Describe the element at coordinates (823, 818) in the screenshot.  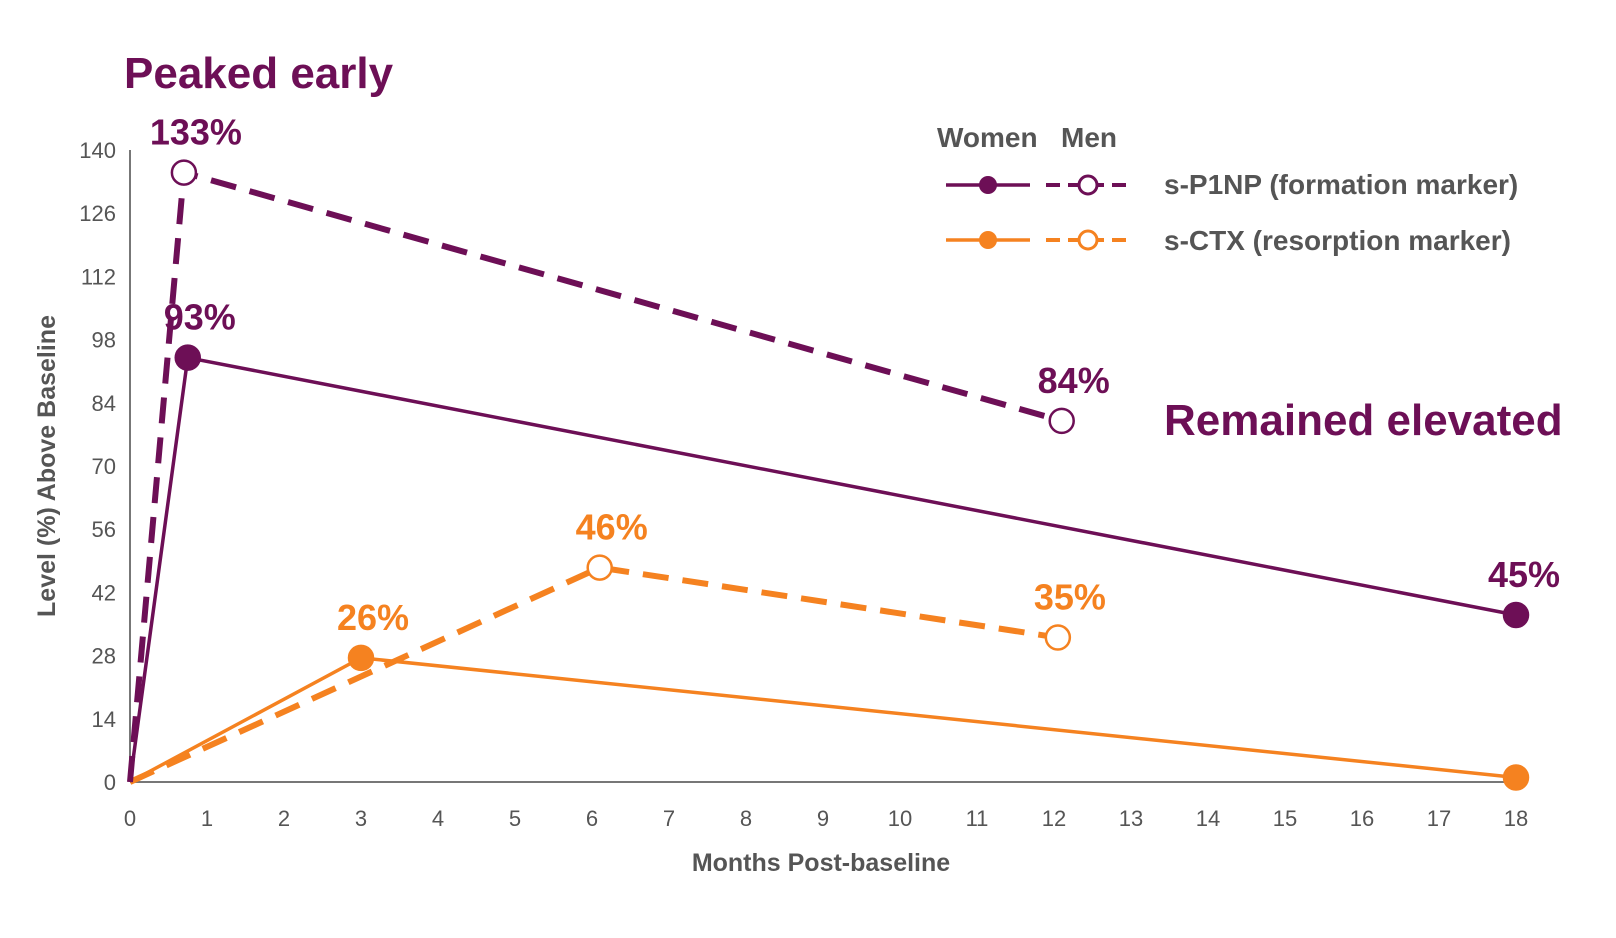
I see `x-tick-label: 9` at that location.